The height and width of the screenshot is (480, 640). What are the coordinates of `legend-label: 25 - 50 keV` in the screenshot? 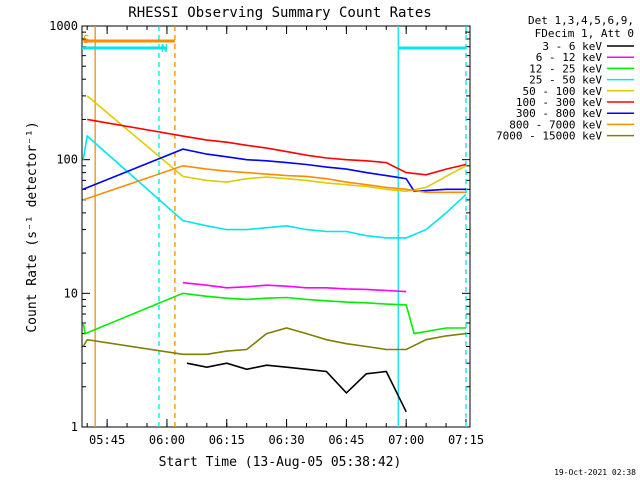 It's located at (565, 80).